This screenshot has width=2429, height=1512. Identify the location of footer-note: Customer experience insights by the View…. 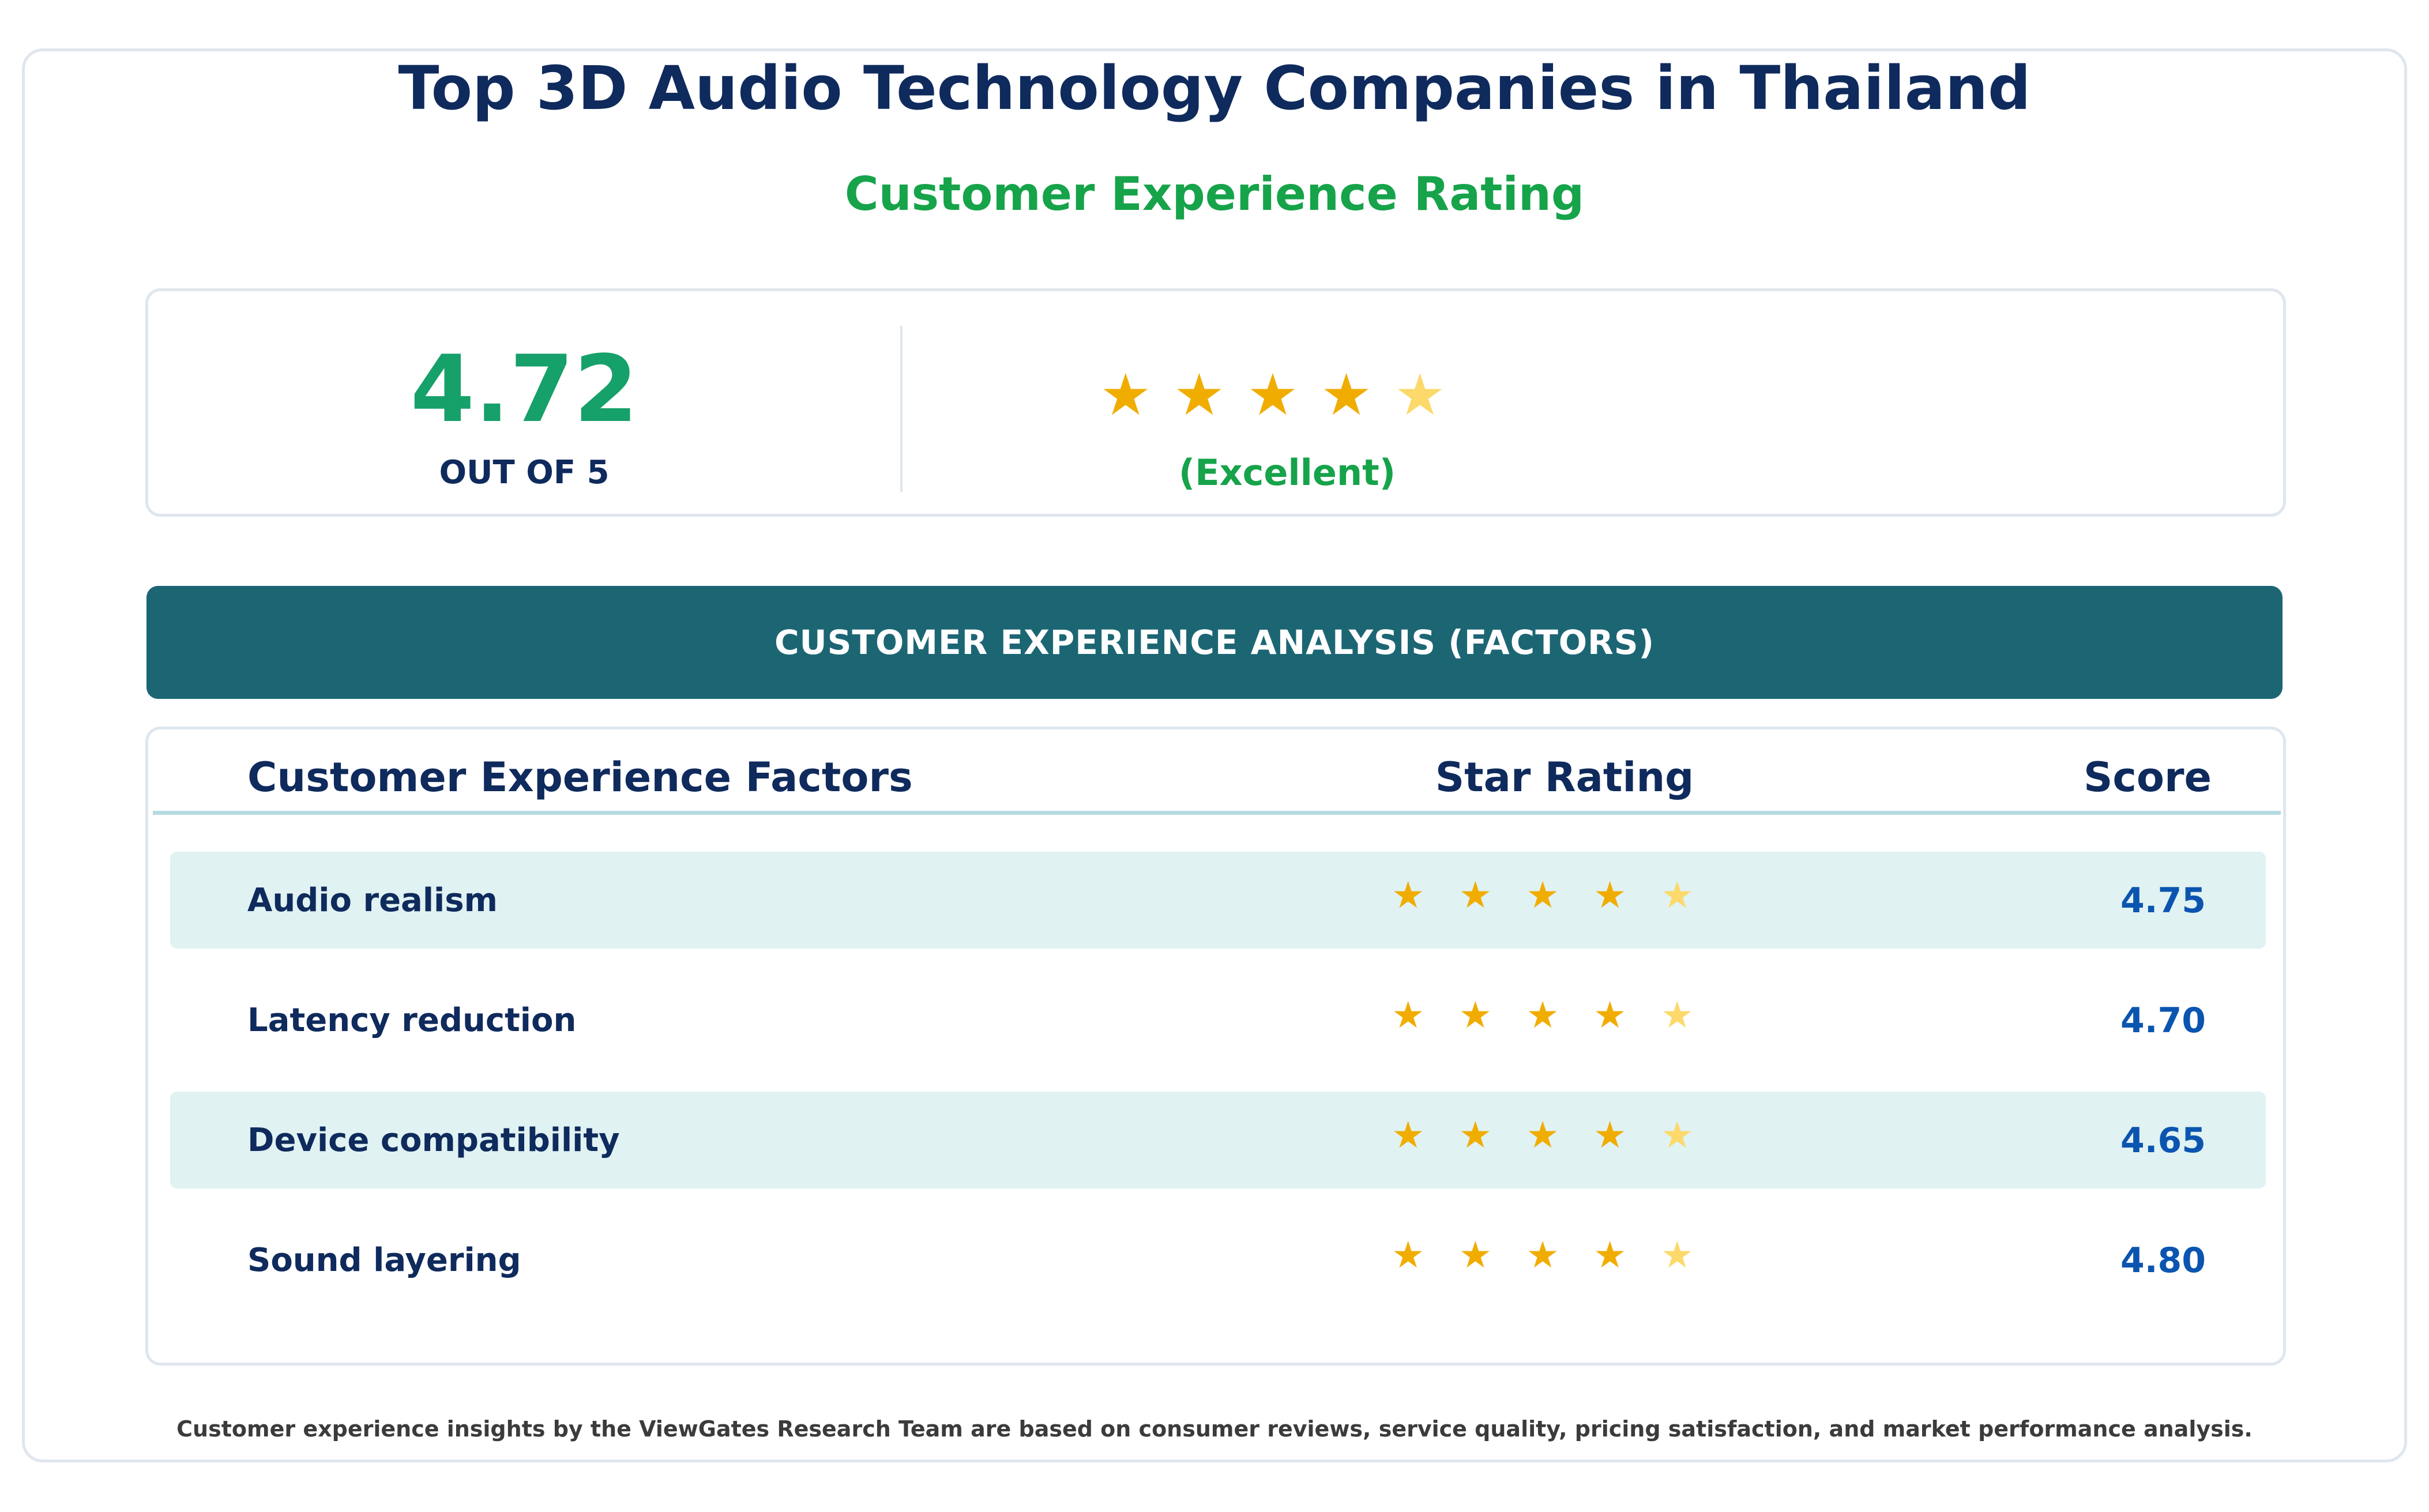
(1214, 1429).